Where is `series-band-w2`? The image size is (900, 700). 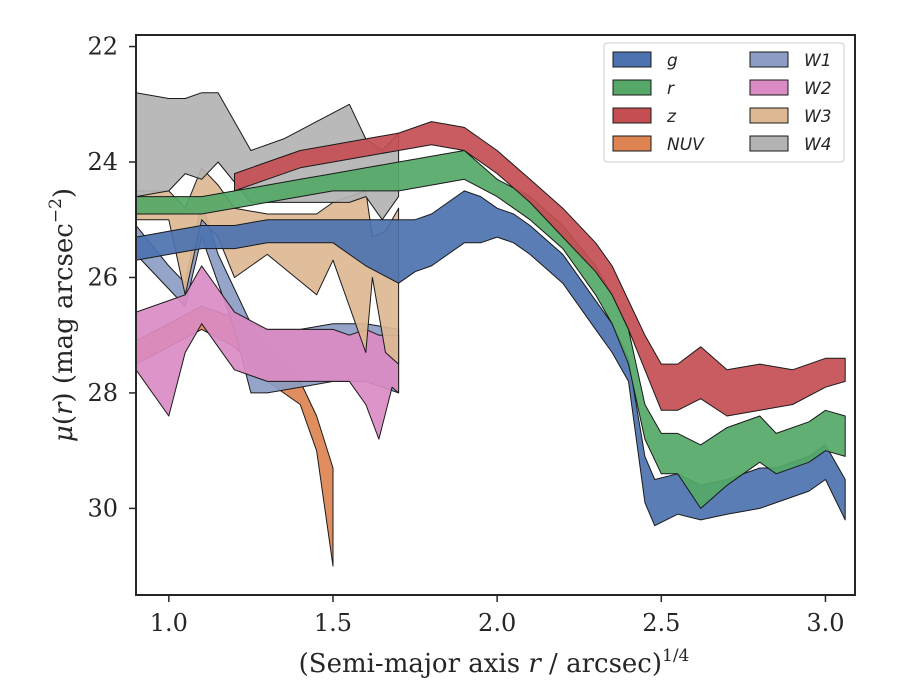
series-band-w2 is located at coordinates (268, 352).